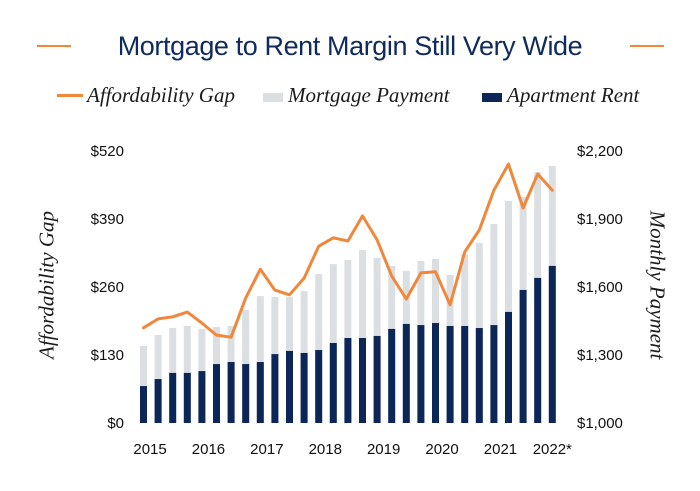 The height and width of the screenshot is (491, 700). I want to click on title-row: Mortgage to Rent Margin Still Very Wide, so click(350, 46).